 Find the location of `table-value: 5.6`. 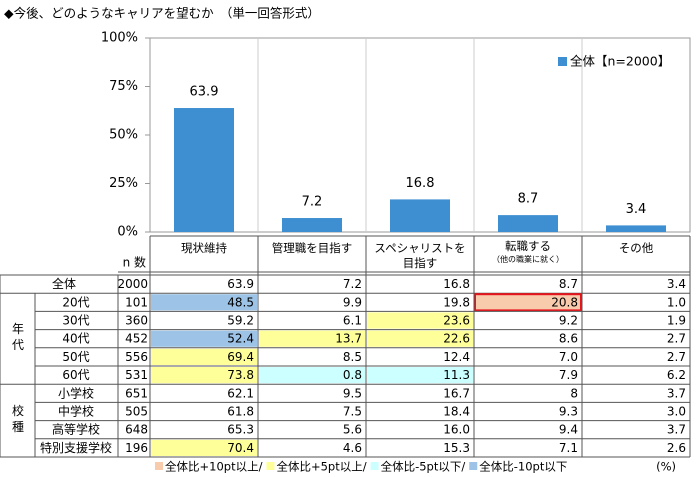

table-value: 5.6 is located at coordinates (352, 430).